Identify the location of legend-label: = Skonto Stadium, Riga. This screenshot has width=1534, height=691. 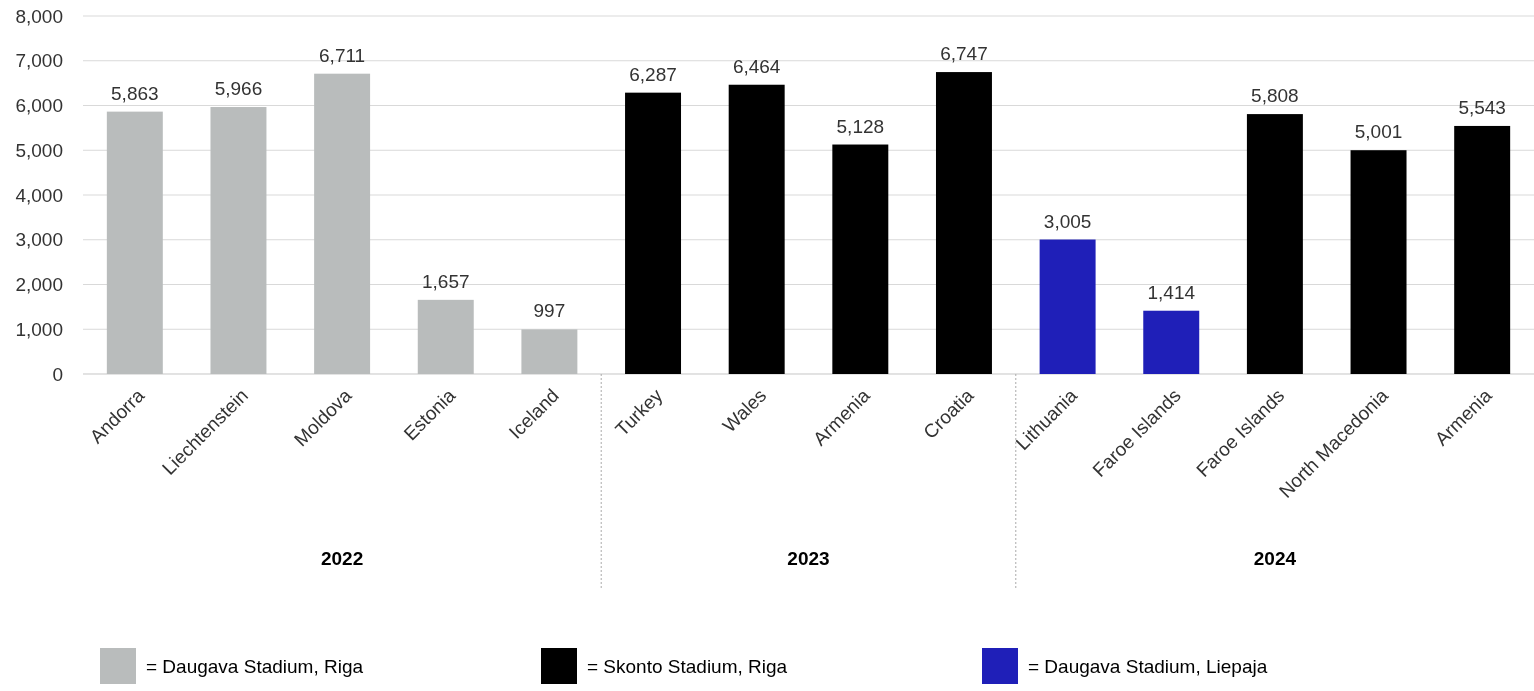
(687, 666).